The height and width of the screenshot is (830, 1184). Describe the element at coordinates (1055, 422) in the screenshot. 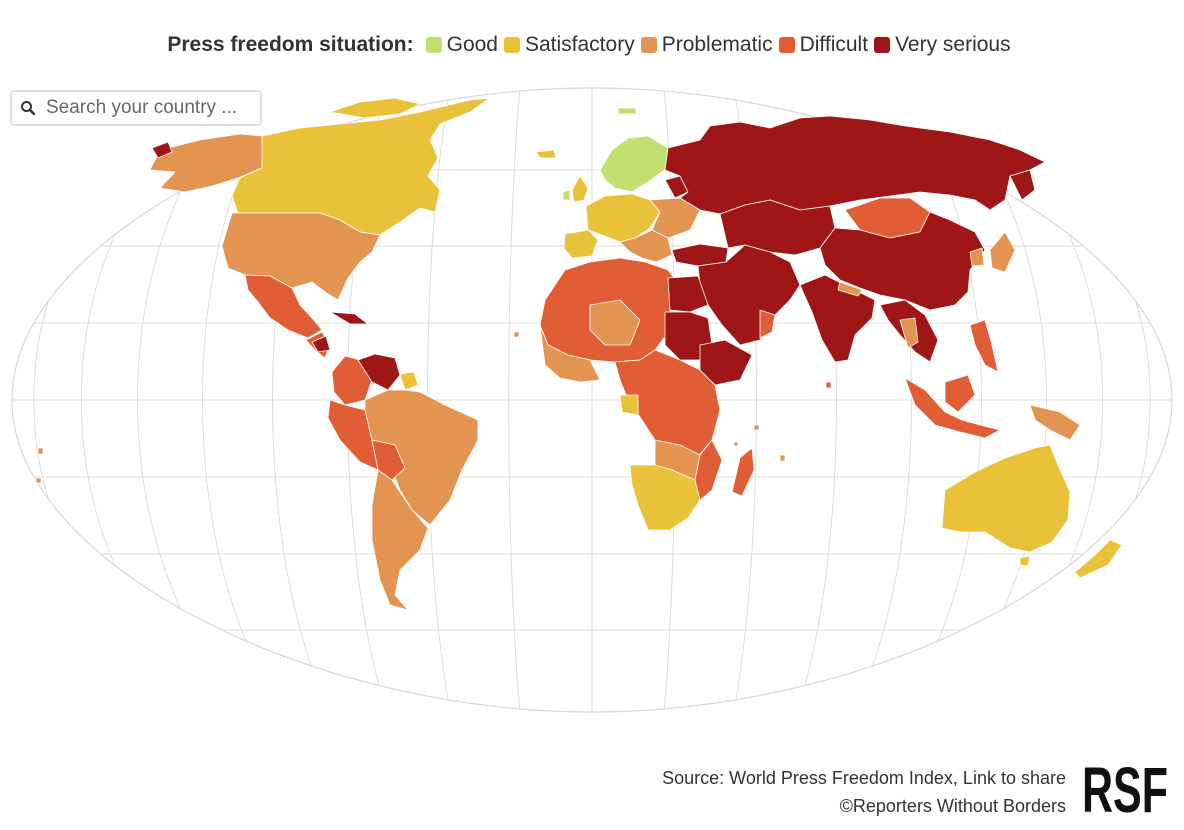

I see `country-papua` at that location.